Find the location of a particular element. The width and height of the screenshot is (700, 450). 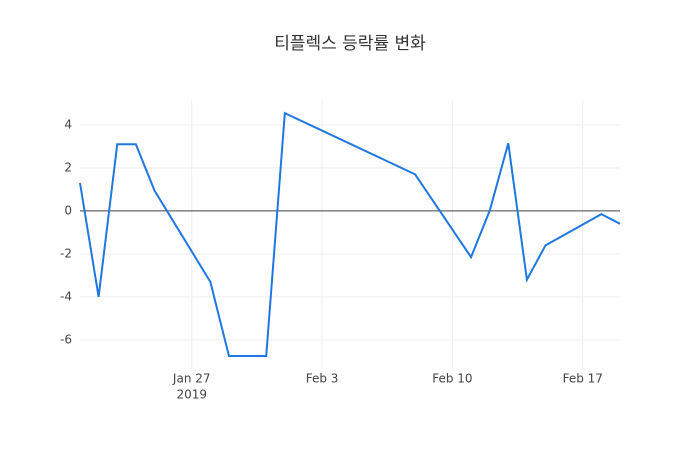

x-tick-label: Feb 3 is located at coordinates (322, 379).